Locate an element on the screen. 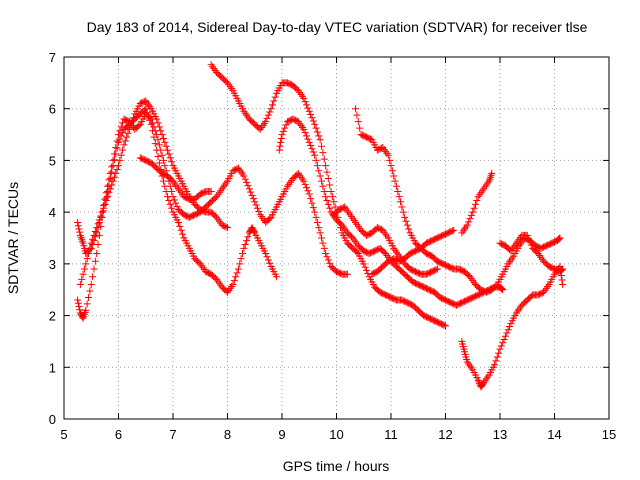 This screenshot has height=480, width=640. y-tick-label: 4 is located at coordinates (52, 212).